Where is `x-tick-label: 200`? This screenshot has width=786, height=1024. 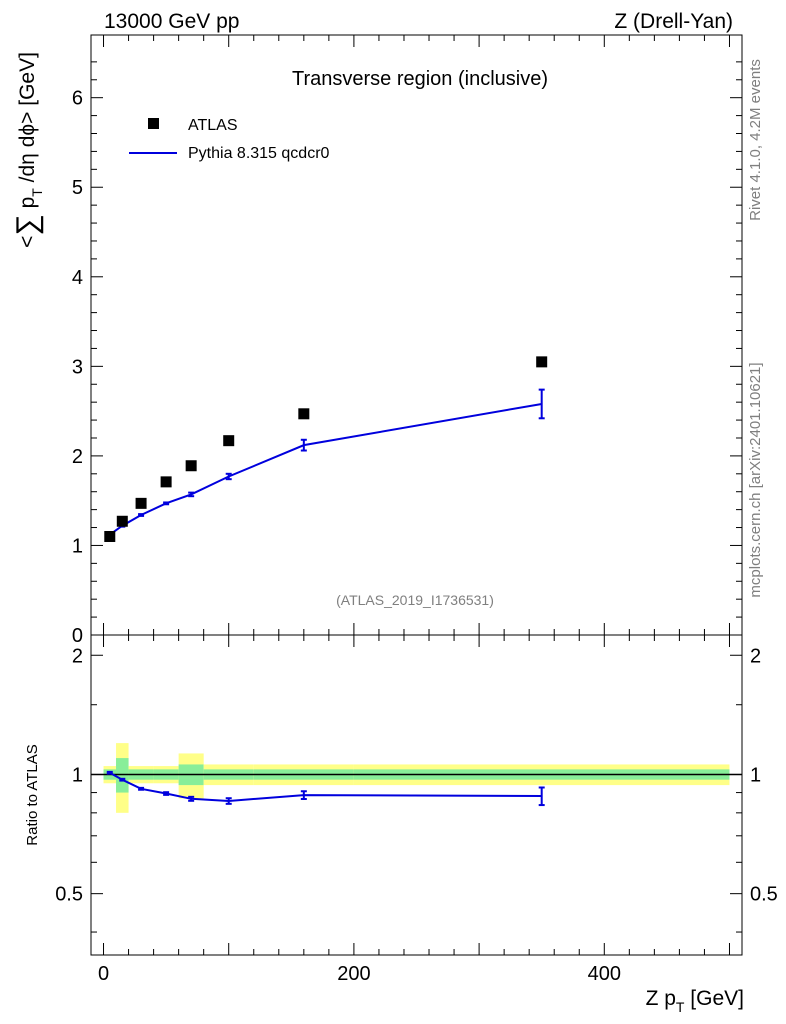
x-tick-label: 200 is located at coordinates (353, 974).